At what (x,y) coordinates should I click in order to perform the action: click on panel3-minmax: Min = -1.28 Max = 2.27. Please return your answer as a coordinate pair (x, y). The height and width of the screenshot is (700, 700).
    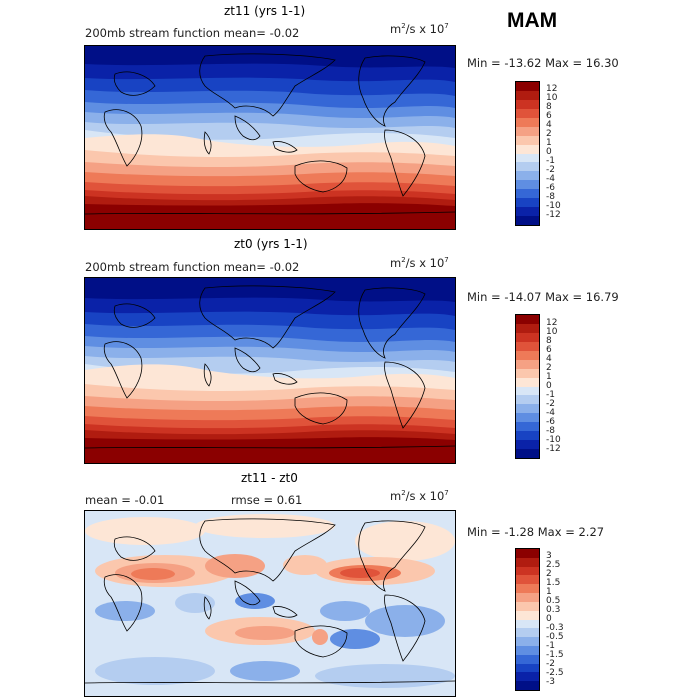
    Looking at the image, I should click on (536, 532).